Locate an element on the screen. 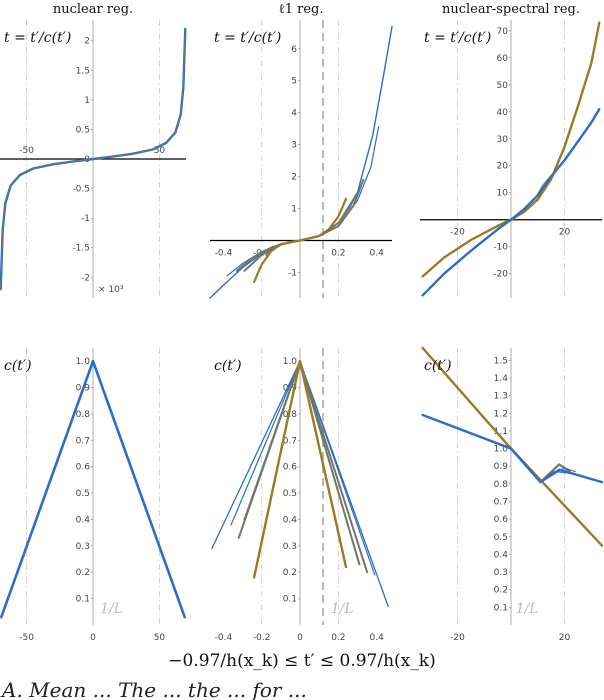 The image size is (604, 700). y-tick-label: 60 is located at coordinates (503, 59).